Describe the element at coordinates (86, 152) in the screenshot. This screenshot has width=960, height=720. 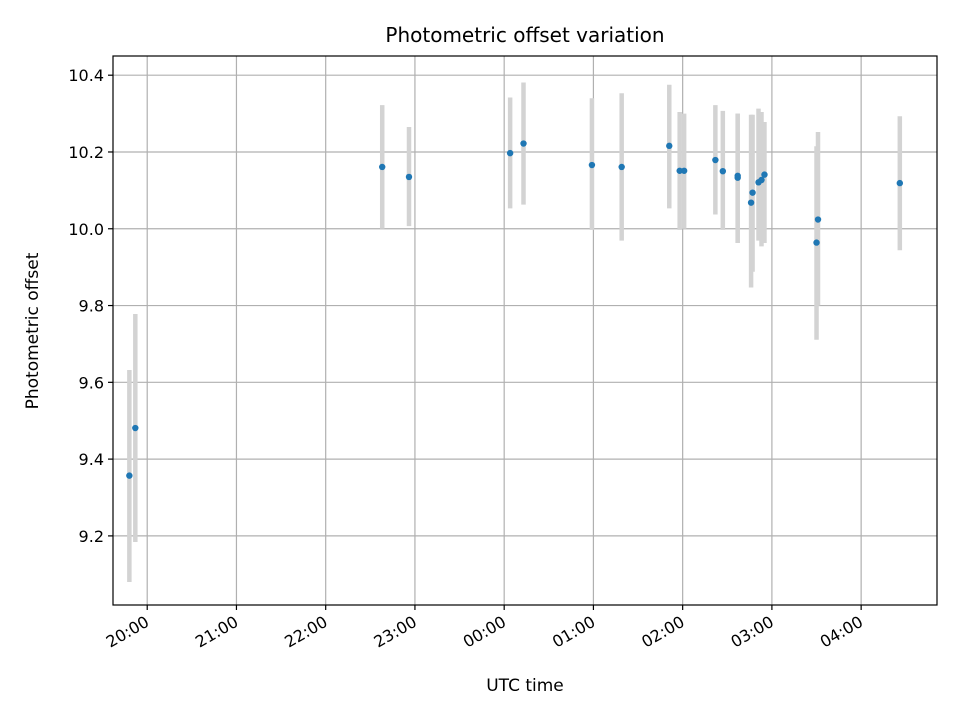
I see `y-tick-label: 10.2` at that location.